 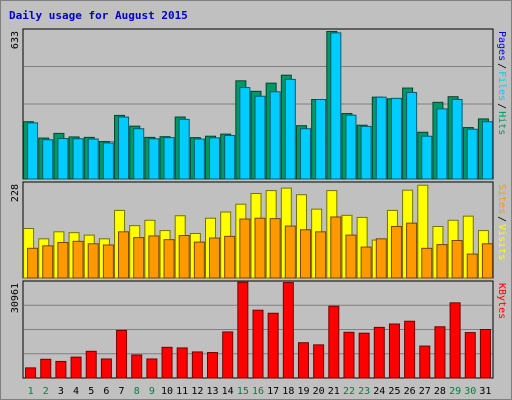 What do you see at coordinates (197, 391) in the screenshot?
I see `x-tick-label: 12` at bounding box center [197, 391].